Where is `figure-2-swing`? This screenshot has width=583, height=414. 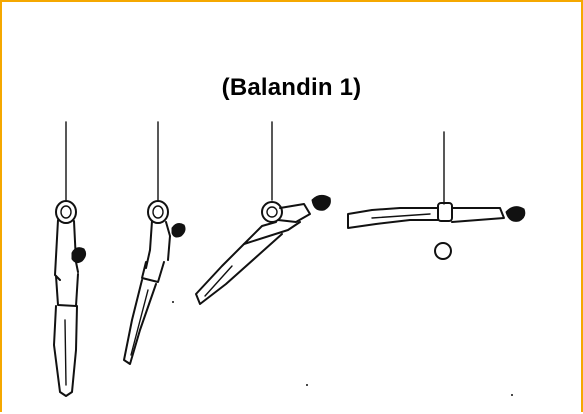 figure-2-swing is located at coordinates (154, 243).